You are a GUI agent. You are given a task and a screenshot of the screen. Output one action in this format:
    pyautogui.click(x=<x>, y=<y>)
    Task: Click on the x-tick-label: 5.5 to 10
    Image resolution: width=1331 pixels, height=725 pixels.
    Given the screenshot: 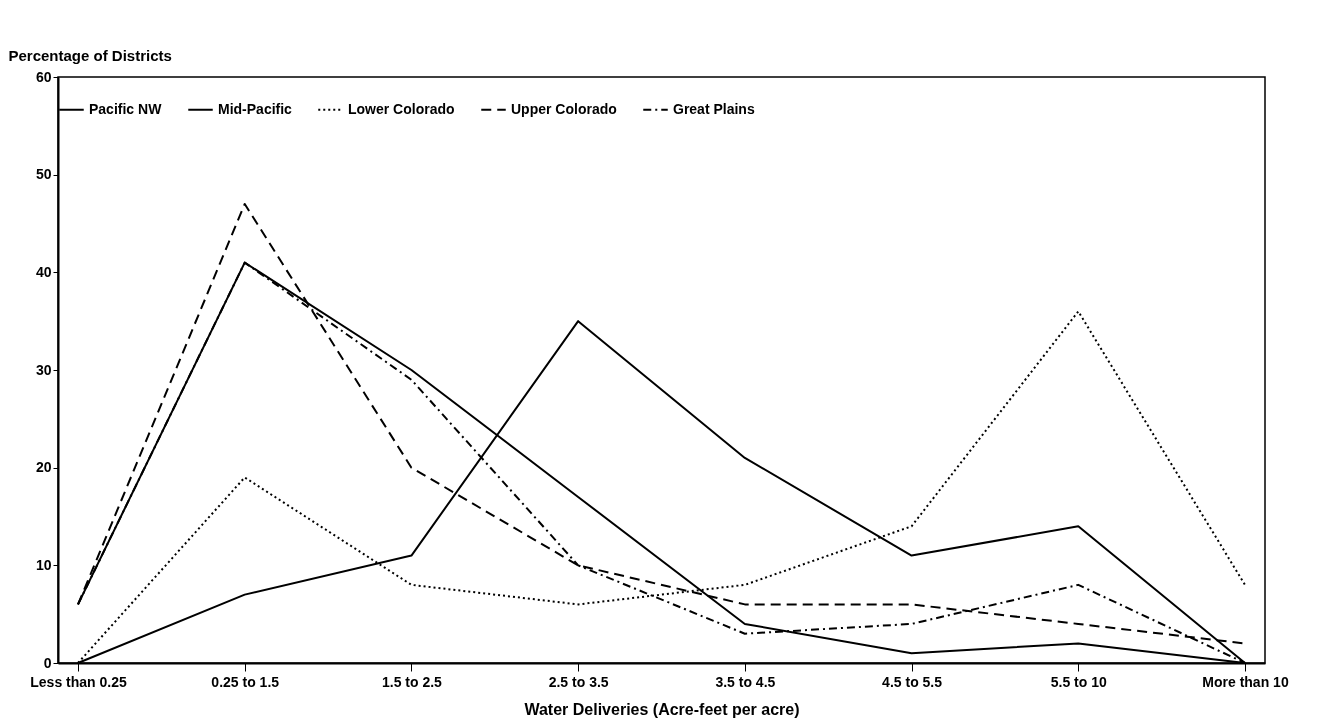 What is the action you would take?
    pyautogui.click(x=1079, y=681)
    